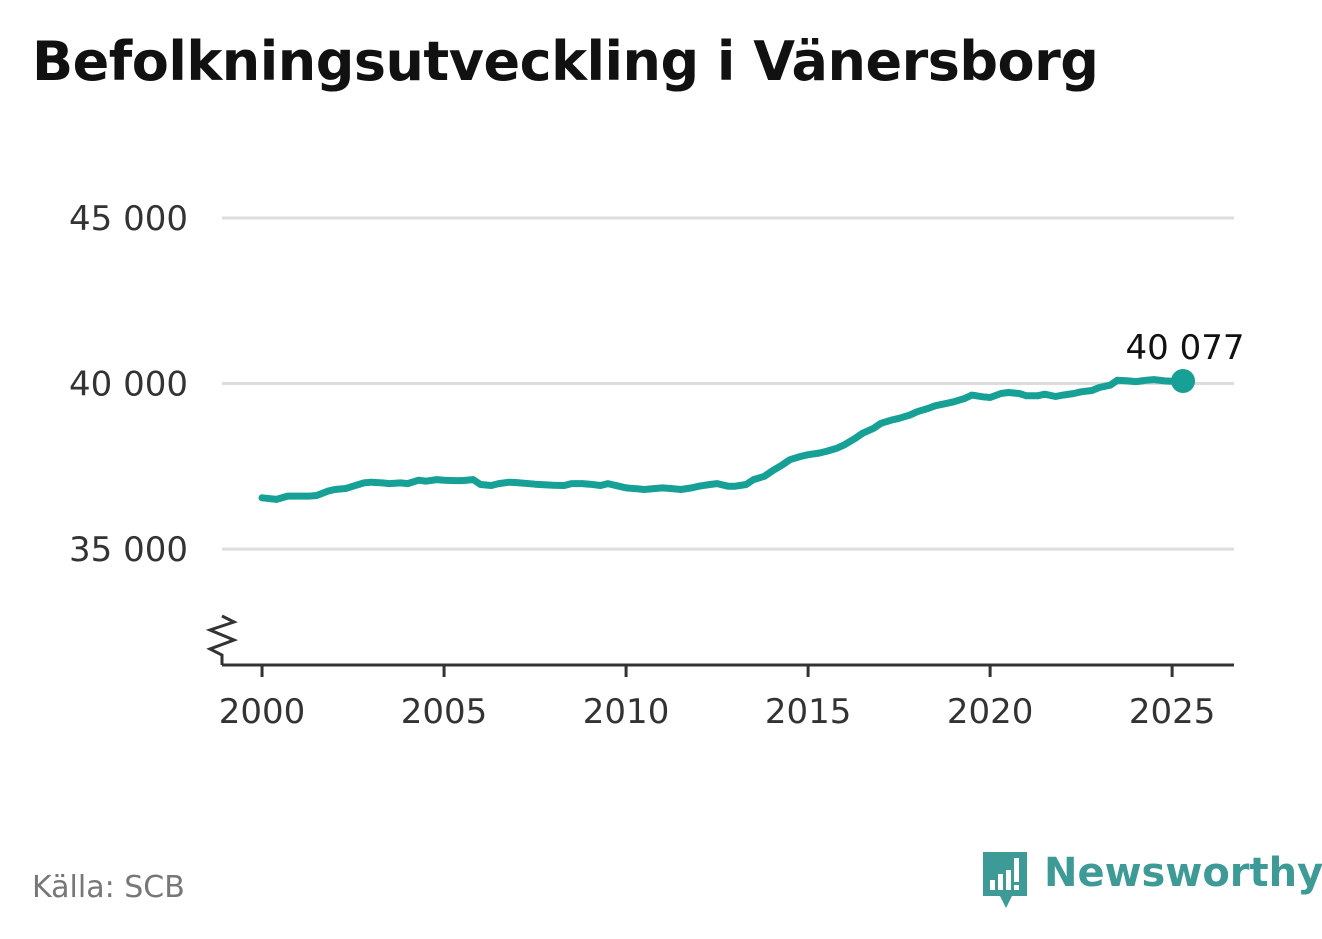 Image resolution: width=1322 pixels, height=939 pixels. What do you see at coordinates (1183, 873) in the screenshot?
I see `brand-name: Newsworthy` at bounding box center [1183, 873].